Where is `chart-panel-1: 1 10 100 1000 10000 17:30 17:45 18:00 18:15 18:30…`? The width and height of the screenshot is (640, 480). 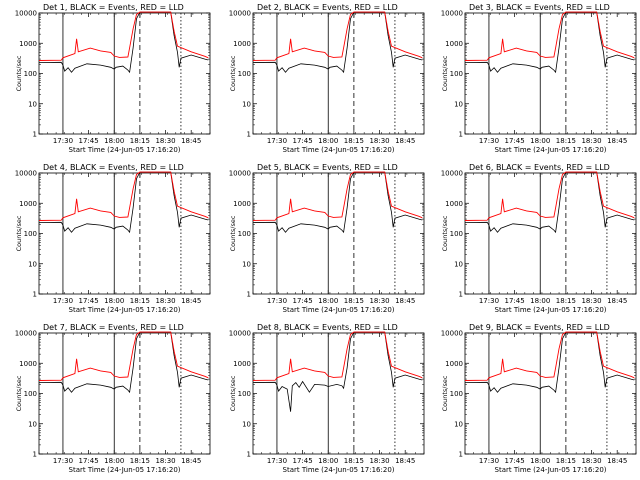 chart-panel-1: 1 10 100 1000 10000 17:30 17:45 18:00 18:15 18:30… is located at coordinates (113, 78).